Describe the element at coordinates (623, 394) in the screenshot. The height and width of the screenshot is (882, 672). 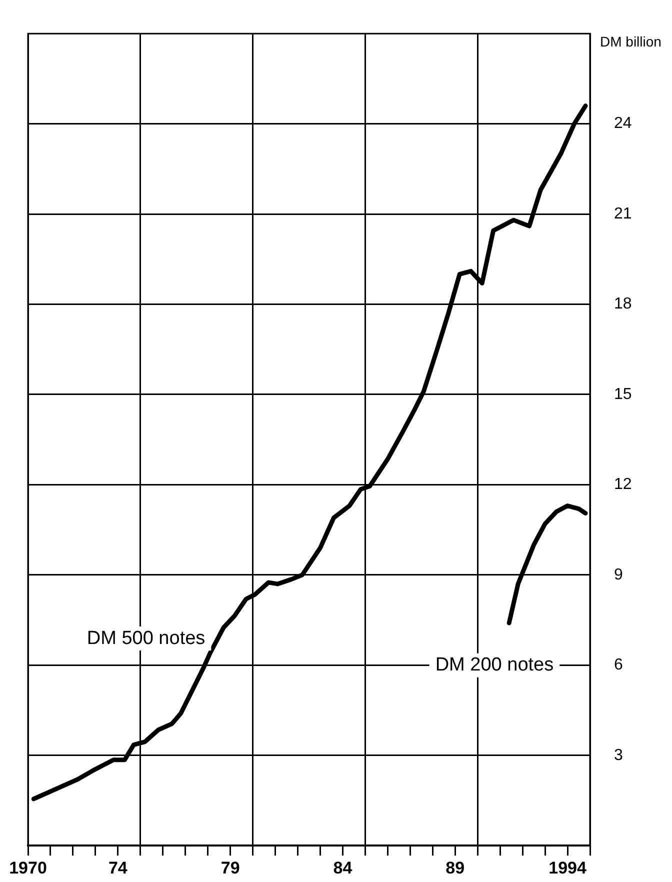
I see `y-tick-label: 15` at that location.